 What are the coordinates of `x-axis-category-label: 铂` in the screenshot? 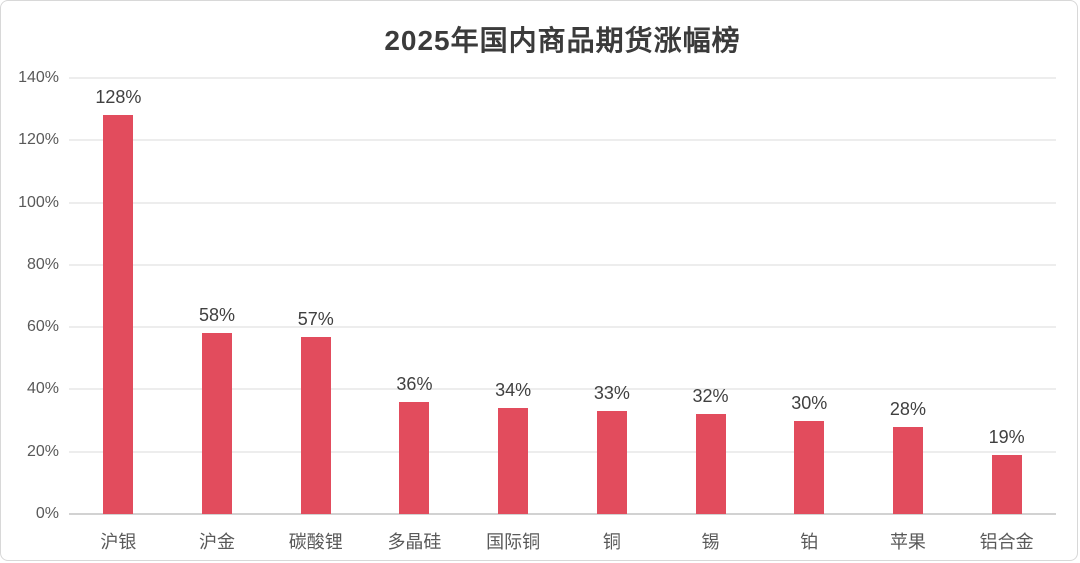 It's located at (809, 542).